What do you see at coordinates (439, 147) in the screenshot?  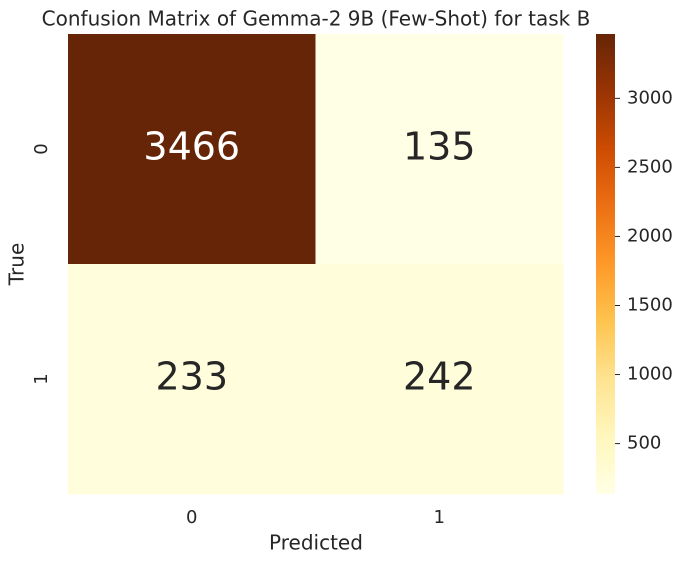 I see `cell-label: 135` at bounding box center [439, 147].